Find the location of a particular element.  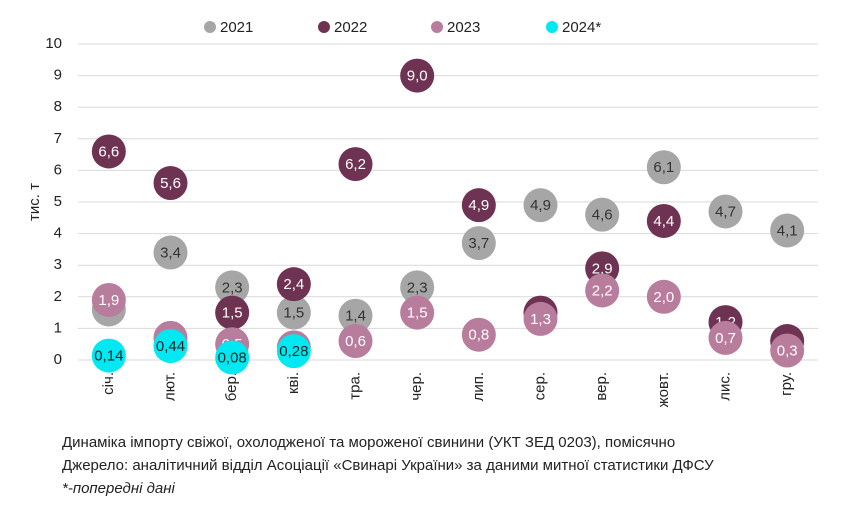

value-label: 0,08 is located at coordinates (232, 357).